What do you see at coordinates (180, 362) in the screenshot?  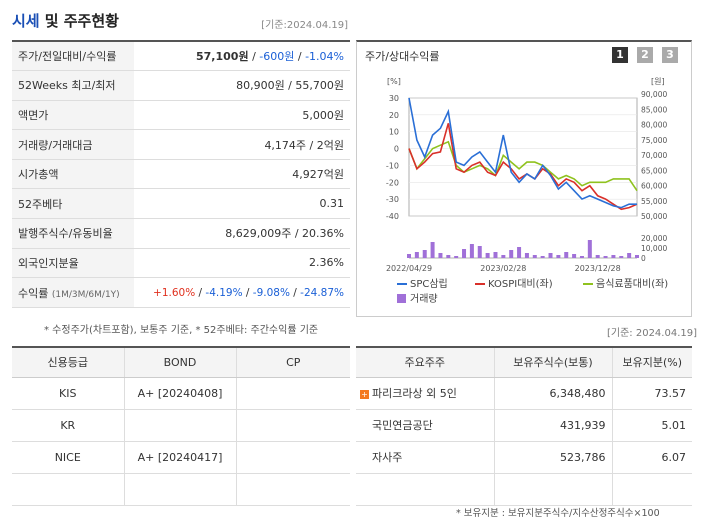 I see `col-header: BOND` at bounding box center [180, 362].